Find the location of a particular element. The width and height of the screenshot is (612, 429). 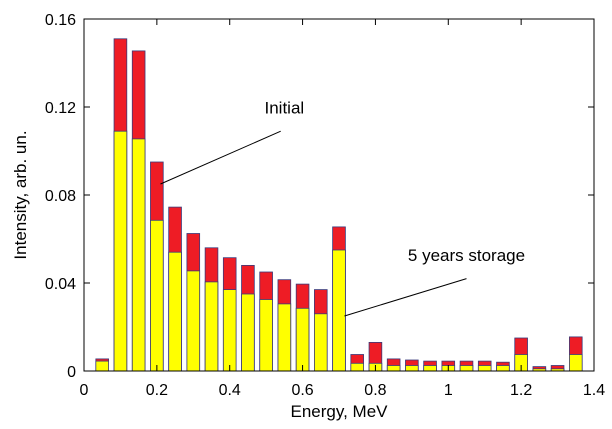

x-tick-label-1: 0.2 is located at coordinates (157, 390).